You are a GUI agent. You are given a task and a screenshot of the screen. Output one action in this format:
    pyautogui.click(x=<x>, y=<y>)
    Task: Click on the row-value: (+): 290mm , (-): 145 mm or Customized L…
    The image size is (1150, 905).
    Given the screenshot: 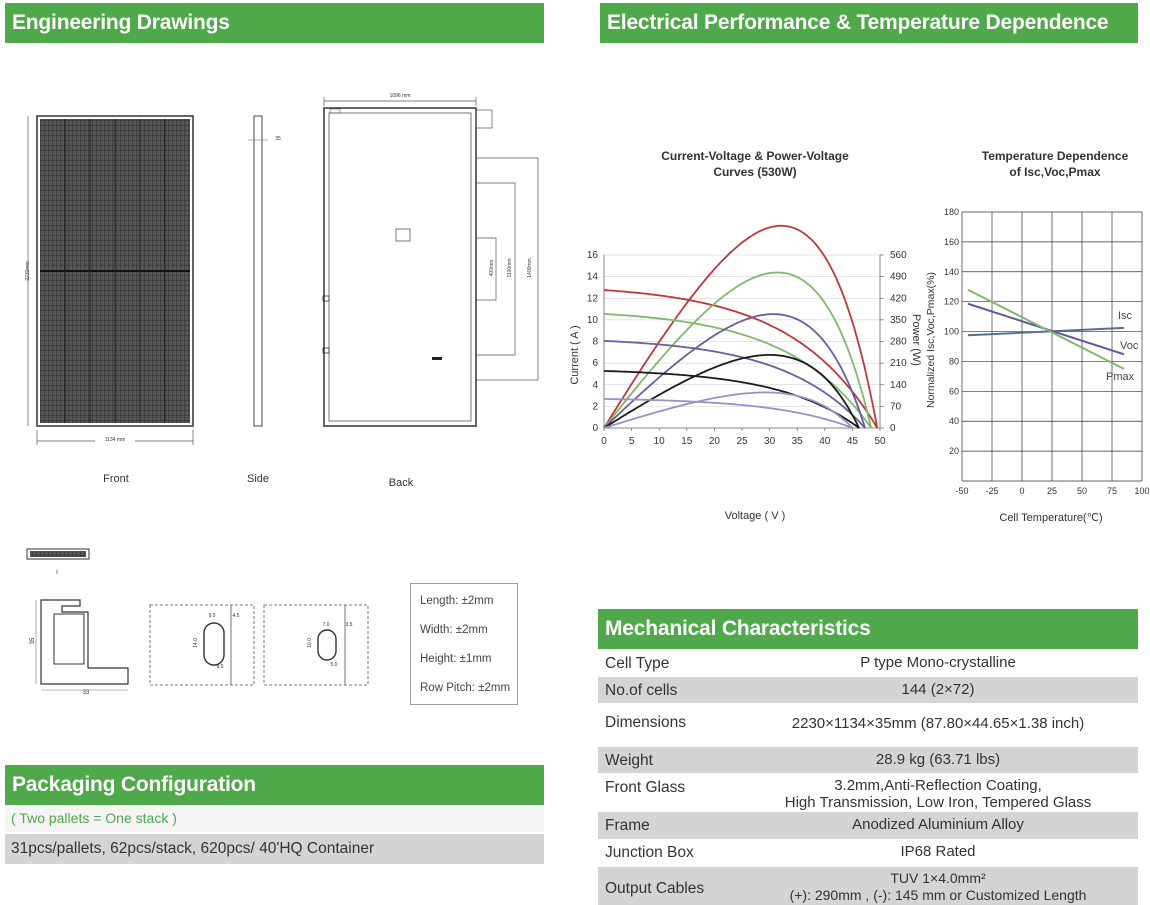 What is the action you would take?
    pyautogui.click(x=938, y=895)
    